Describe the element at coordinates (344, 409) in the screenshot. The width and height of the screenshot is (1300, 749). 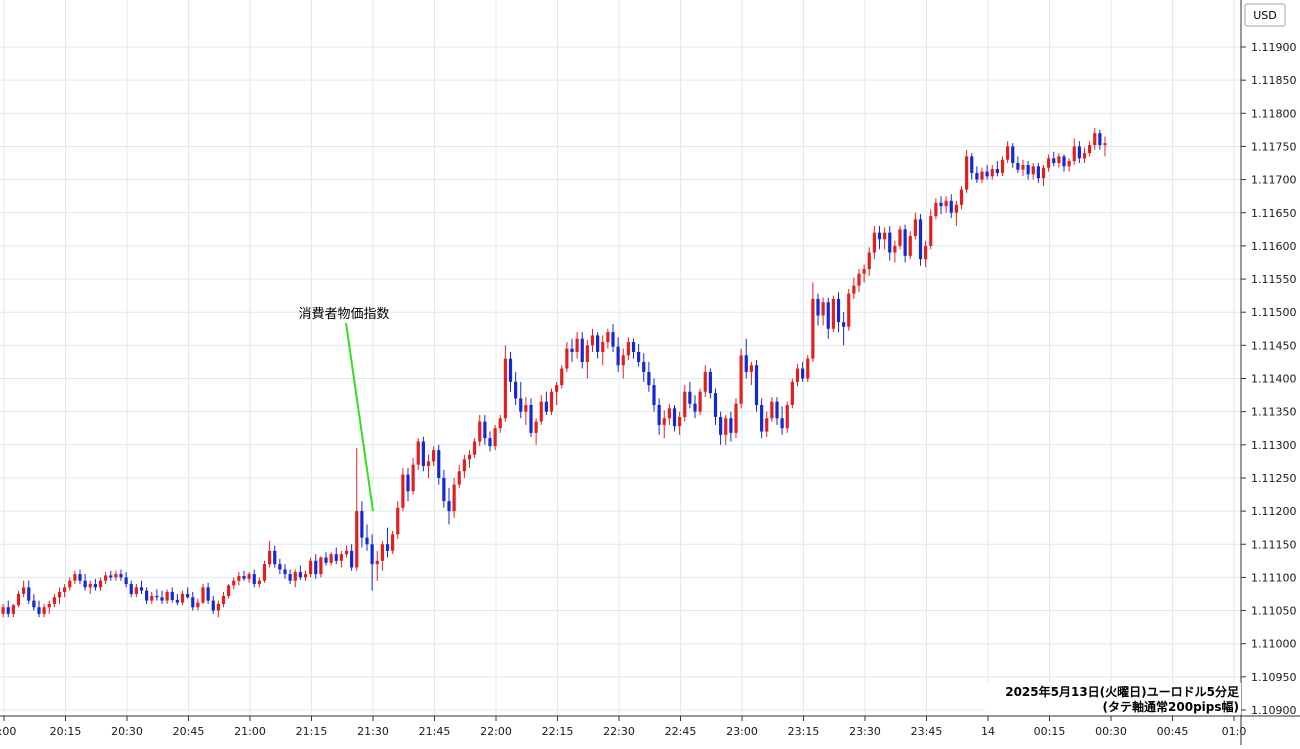
I see `annotation-group: 消費者物価指数` at that location.